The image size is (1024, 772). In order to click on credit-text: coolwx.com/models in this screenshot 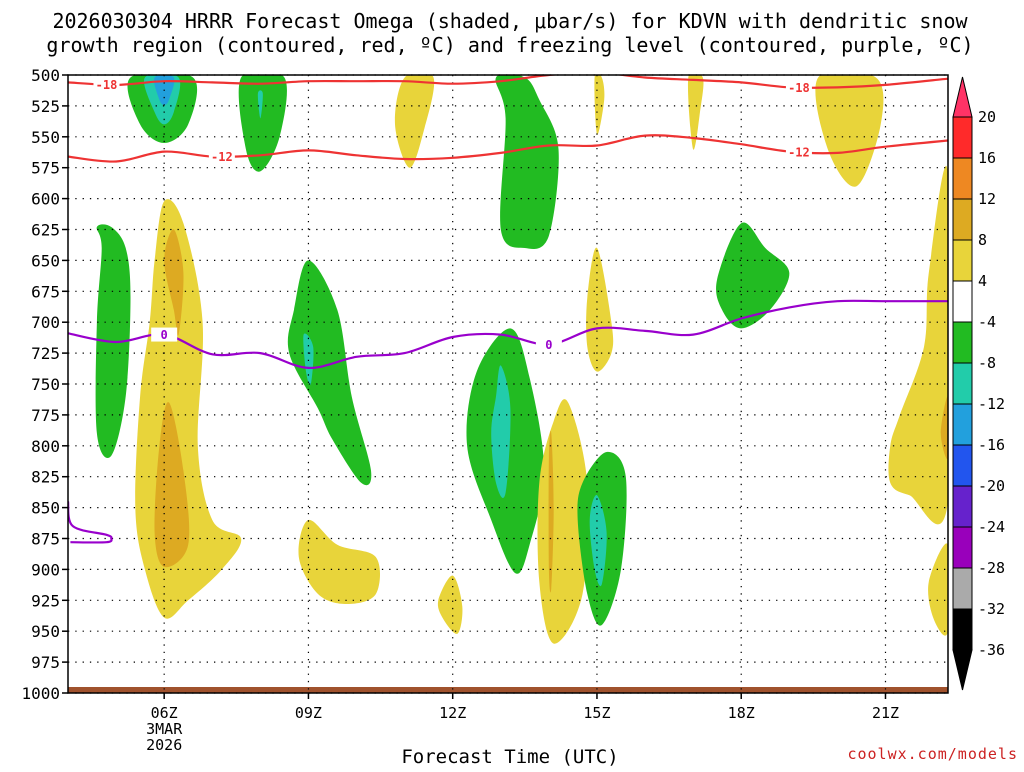, I will do `click(932, 754)`.